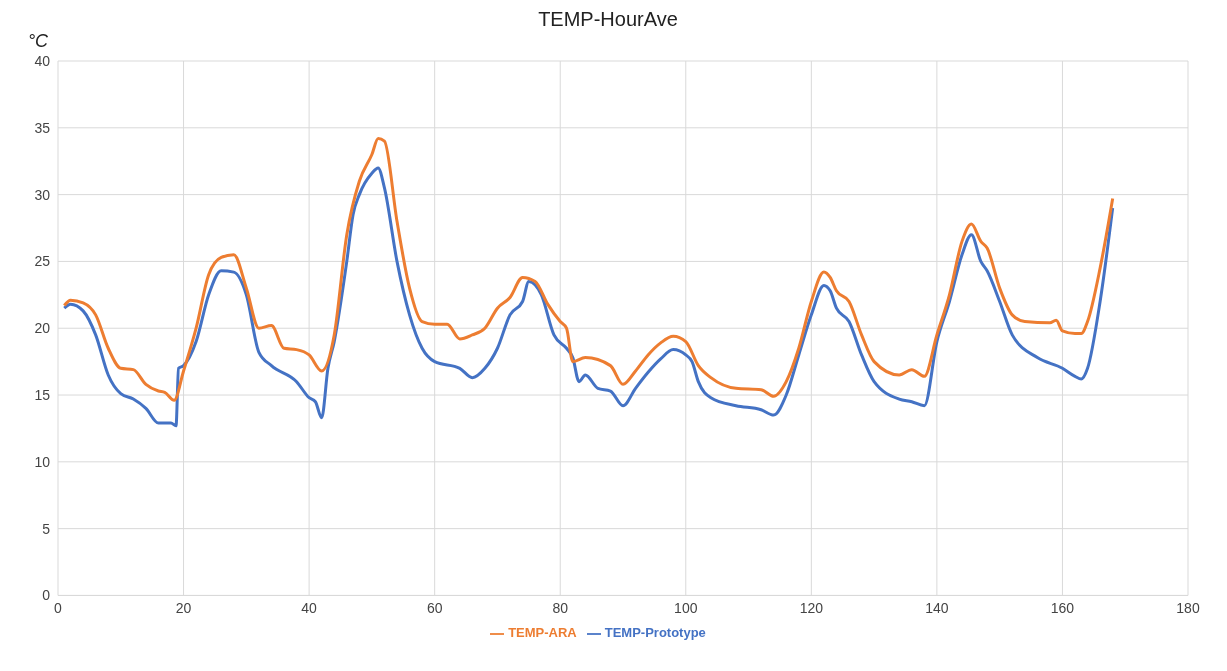 The image size is (1227, 671). Describe the element at coordinates (655, 633) in the screenshot. I see `legend-label: TEMP-Prototype` at that location.